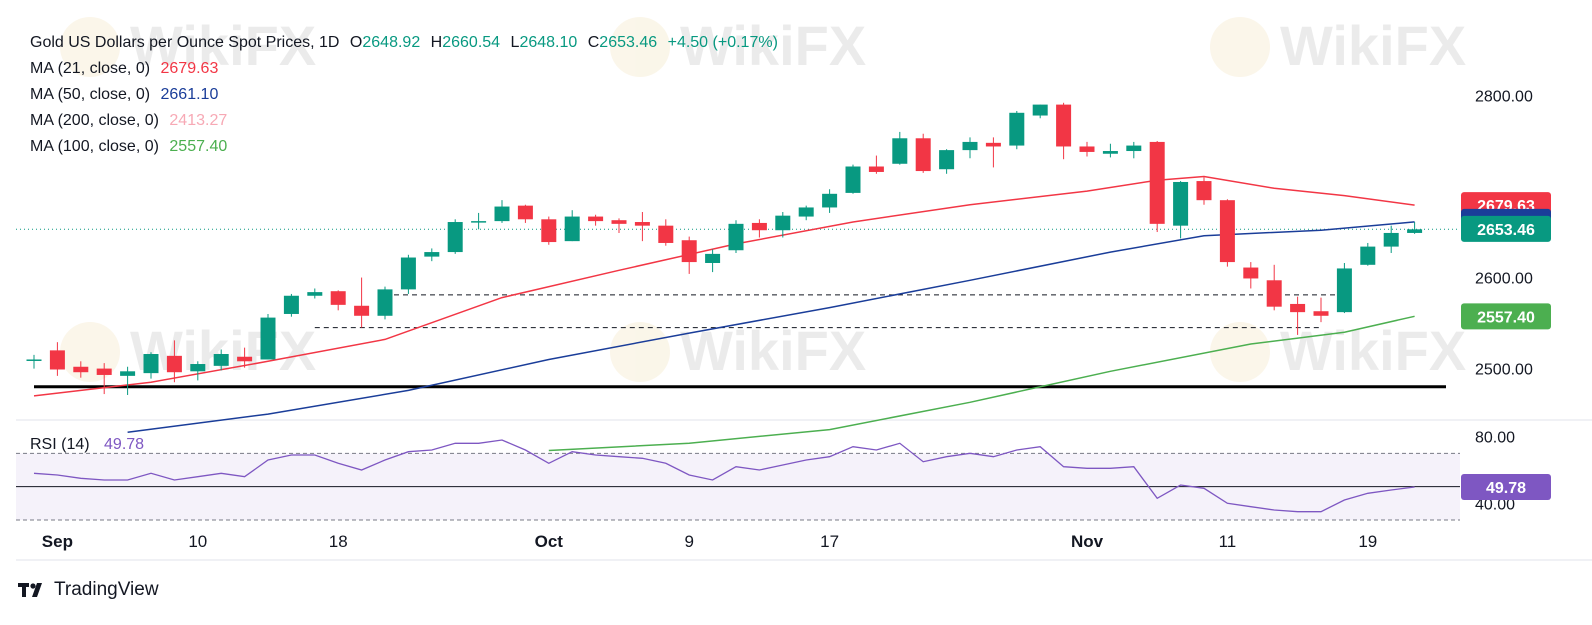  I want to click on close-label: C, so click(593, 42).